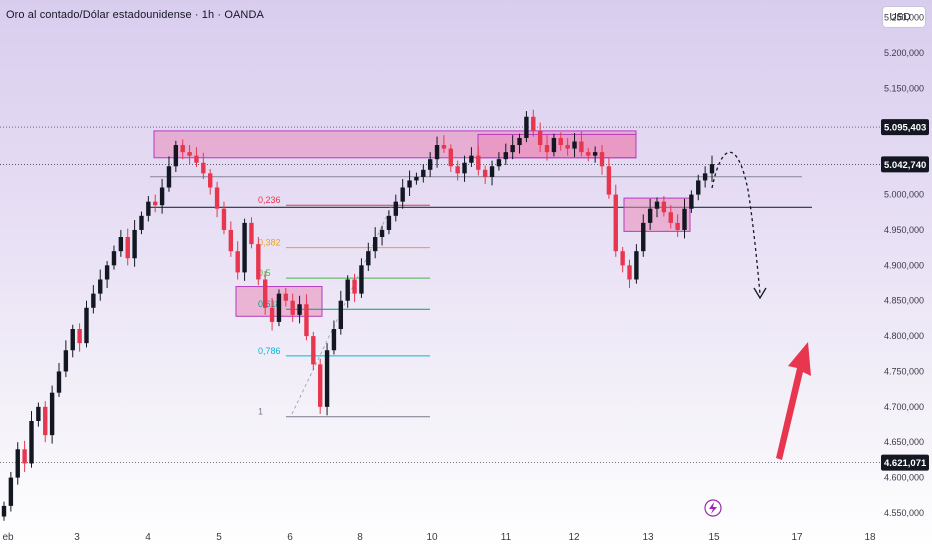 This screenshot has width=932, height=550. Describe the element at coordinates (8, 537) in the screenshot. I see `date-tick-label: eb` at that location.